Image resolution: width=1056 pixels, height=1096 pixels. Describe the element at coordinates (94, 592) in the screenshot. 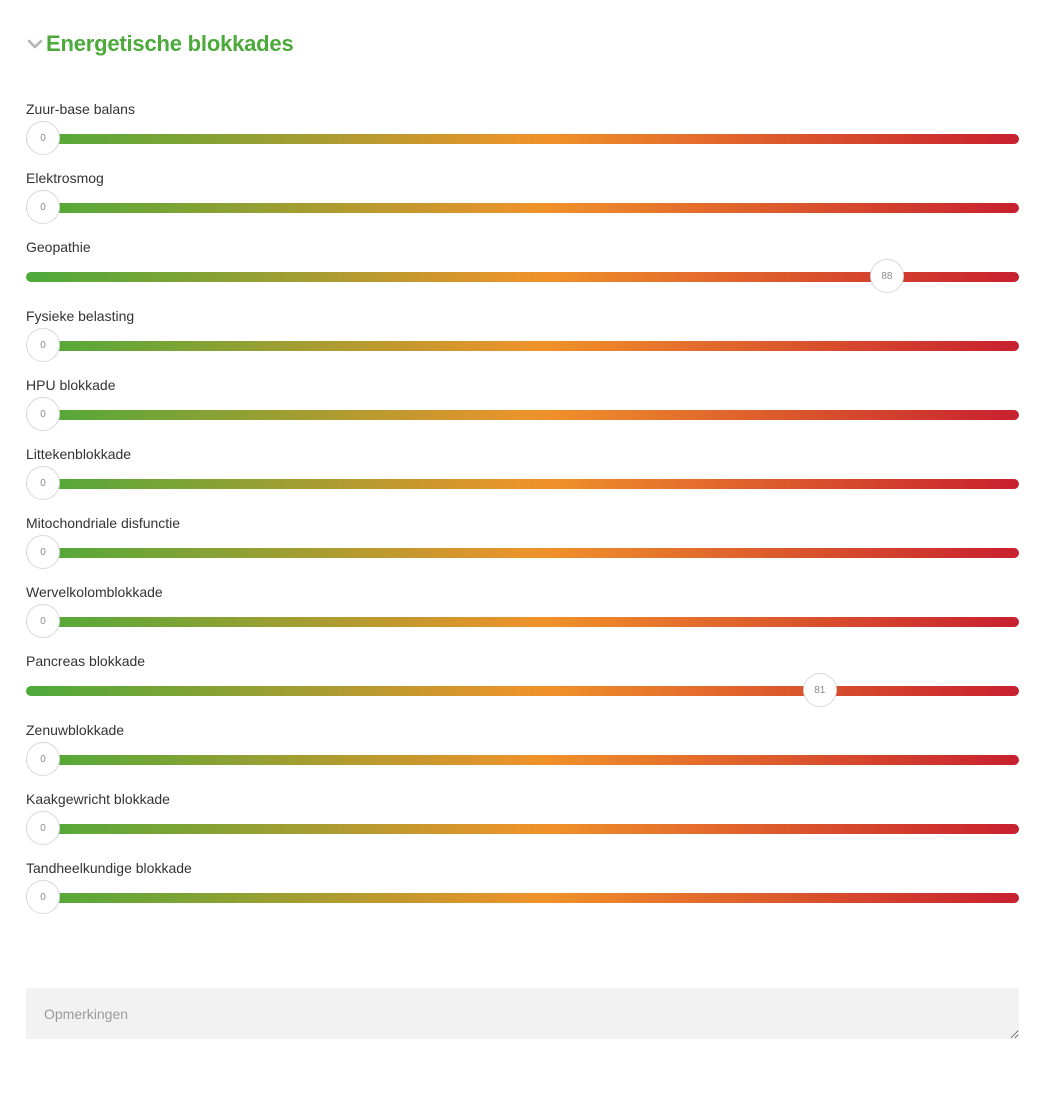

I see `slider-label-wervelkolomblokkade: Wervelkolomblokkade` at that location.